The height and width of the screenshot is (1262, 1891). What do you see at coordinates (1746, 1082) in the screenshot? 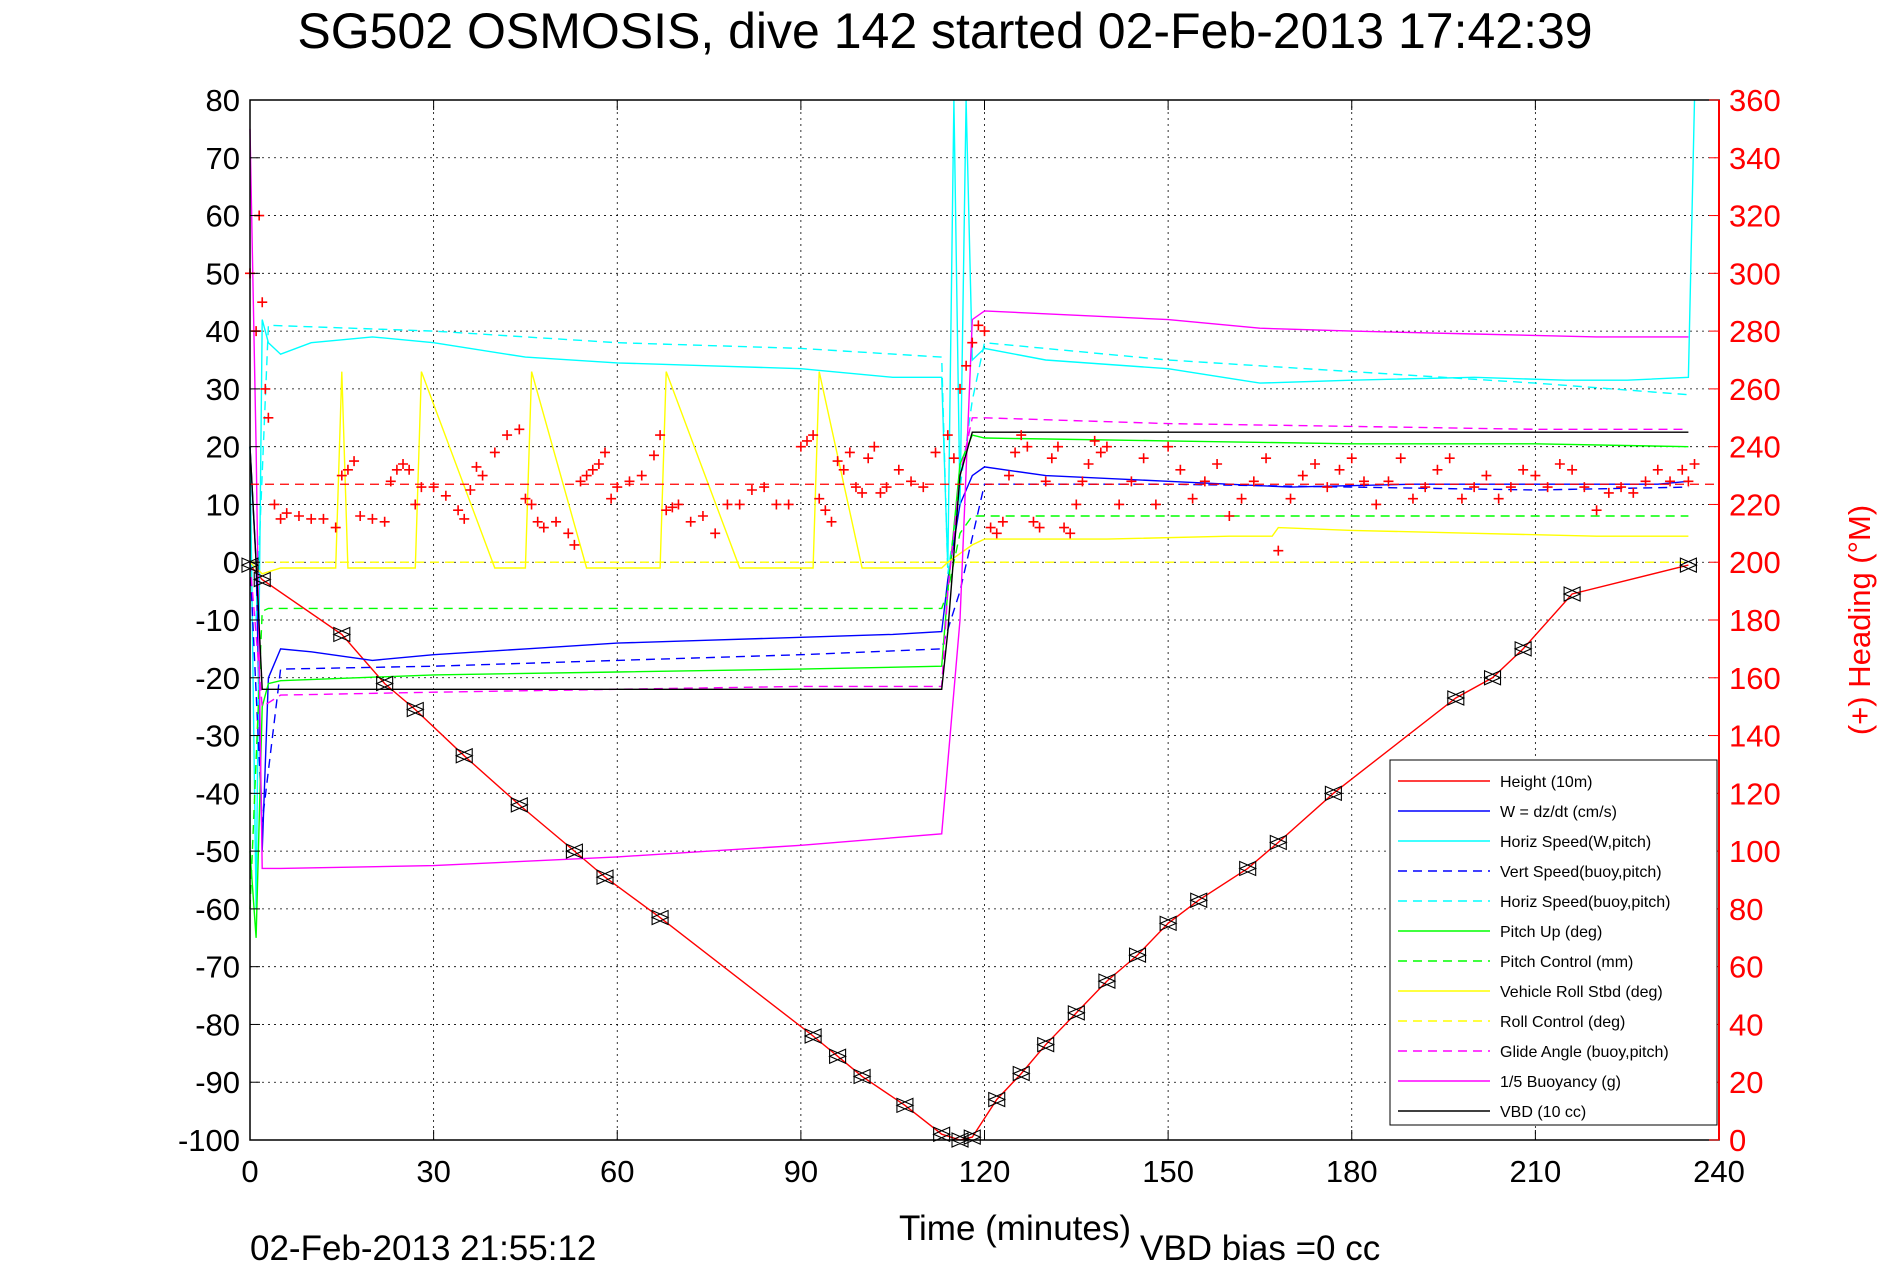
I see `y2-tick-label: 20` at bounding box center [1746, 1082].